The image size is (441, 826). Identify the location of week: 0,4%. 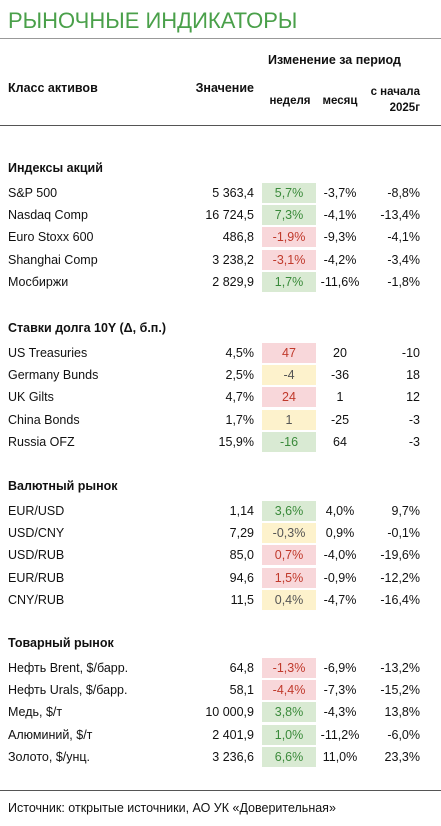
(289, 599).